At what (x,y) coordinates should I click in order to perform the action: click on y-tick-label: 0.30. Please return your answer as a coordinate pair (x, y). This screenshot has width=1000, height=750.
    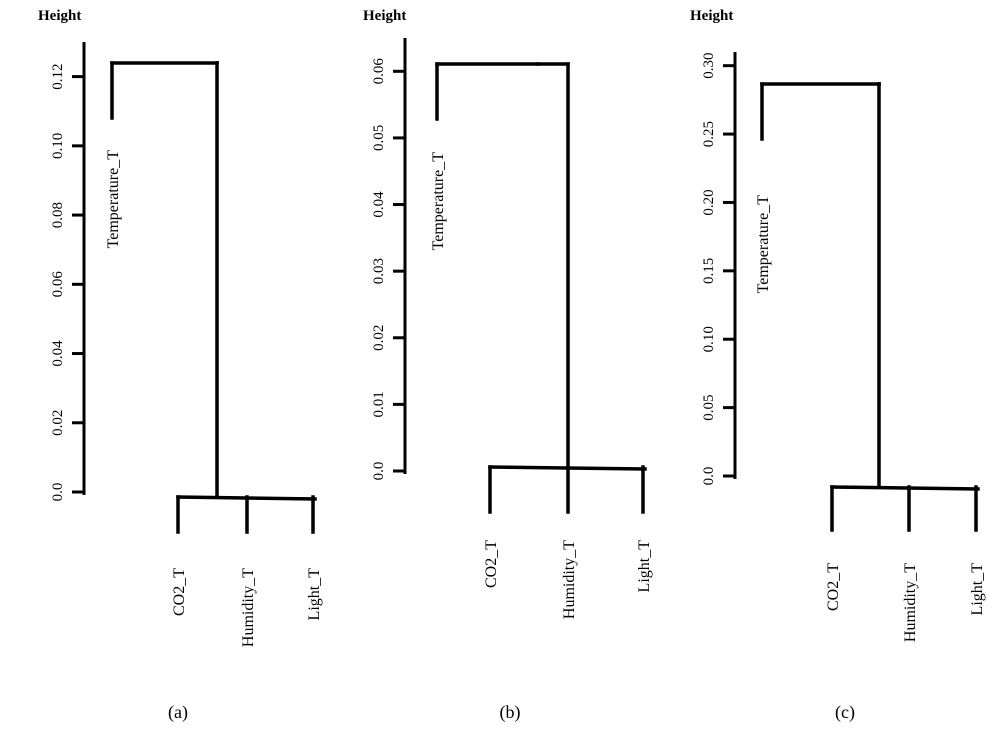
    Looking at the image, I should click on (709, 66).